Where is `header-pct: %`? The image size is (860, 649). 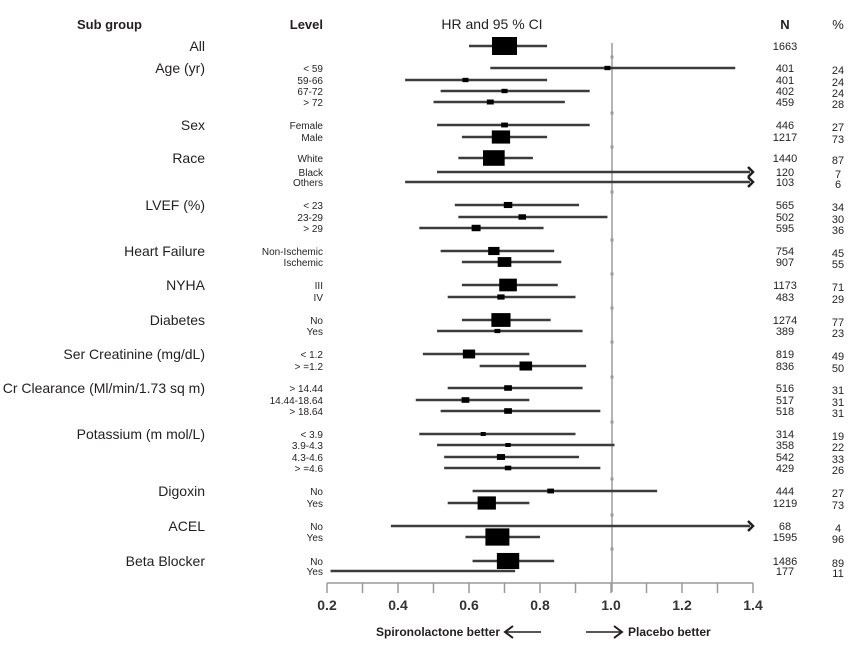
header-pct: % is located at coordinates (838, 24).